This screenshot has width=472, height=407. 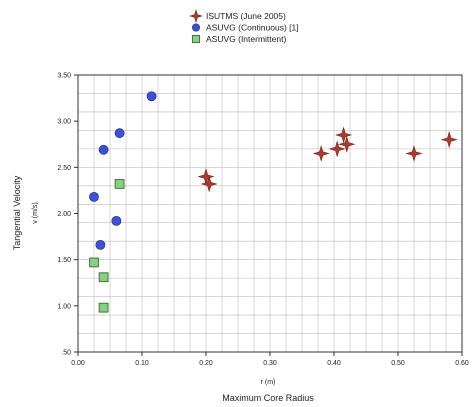 What do you see at coordinates (64, 76) in the screenshot?
I see `y-tick-label: 3.50` at bounding box center [64, 76].